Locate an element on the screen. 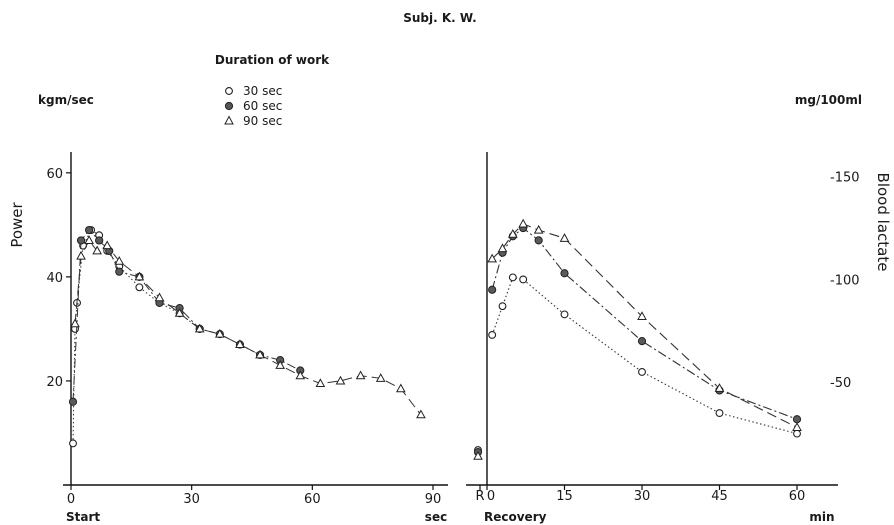  open-circle-icon is located at coordinates (229, 91).